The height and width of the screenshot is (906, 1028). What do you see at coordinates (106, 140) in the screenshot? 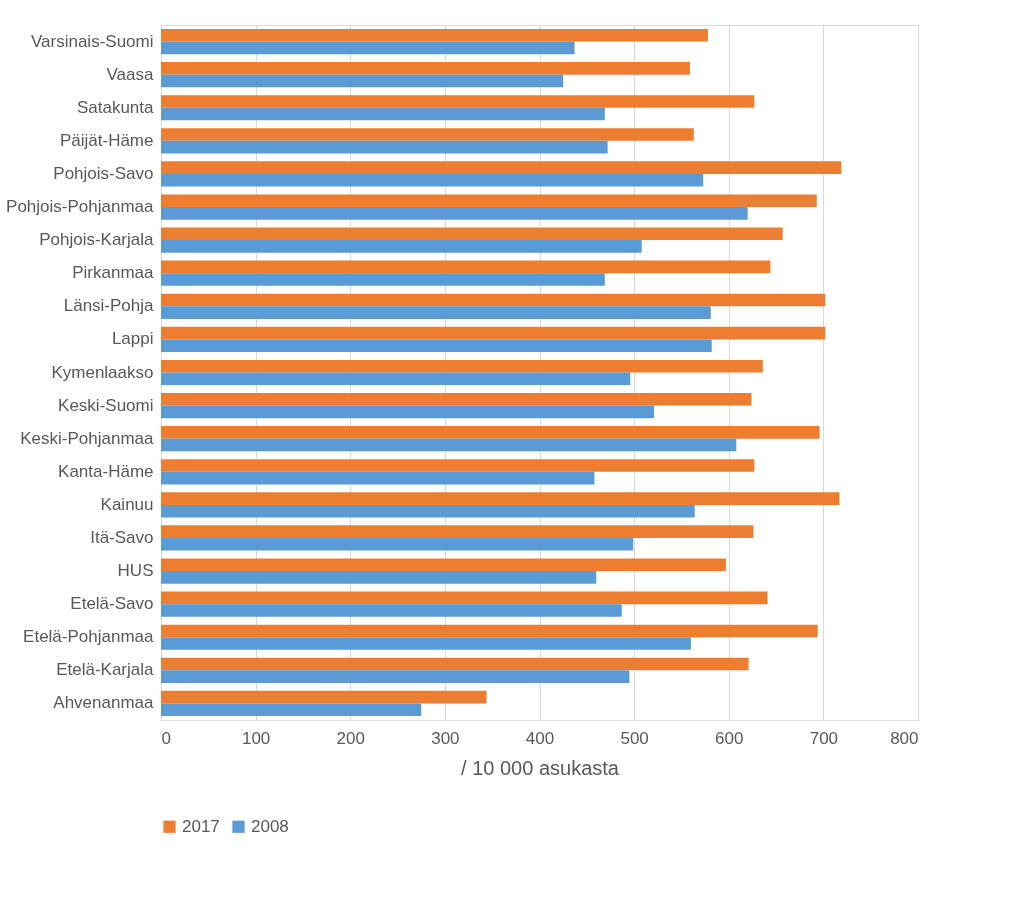
I see `y-tick-label: Päijät-Häme` at bounding box center [106, 140].